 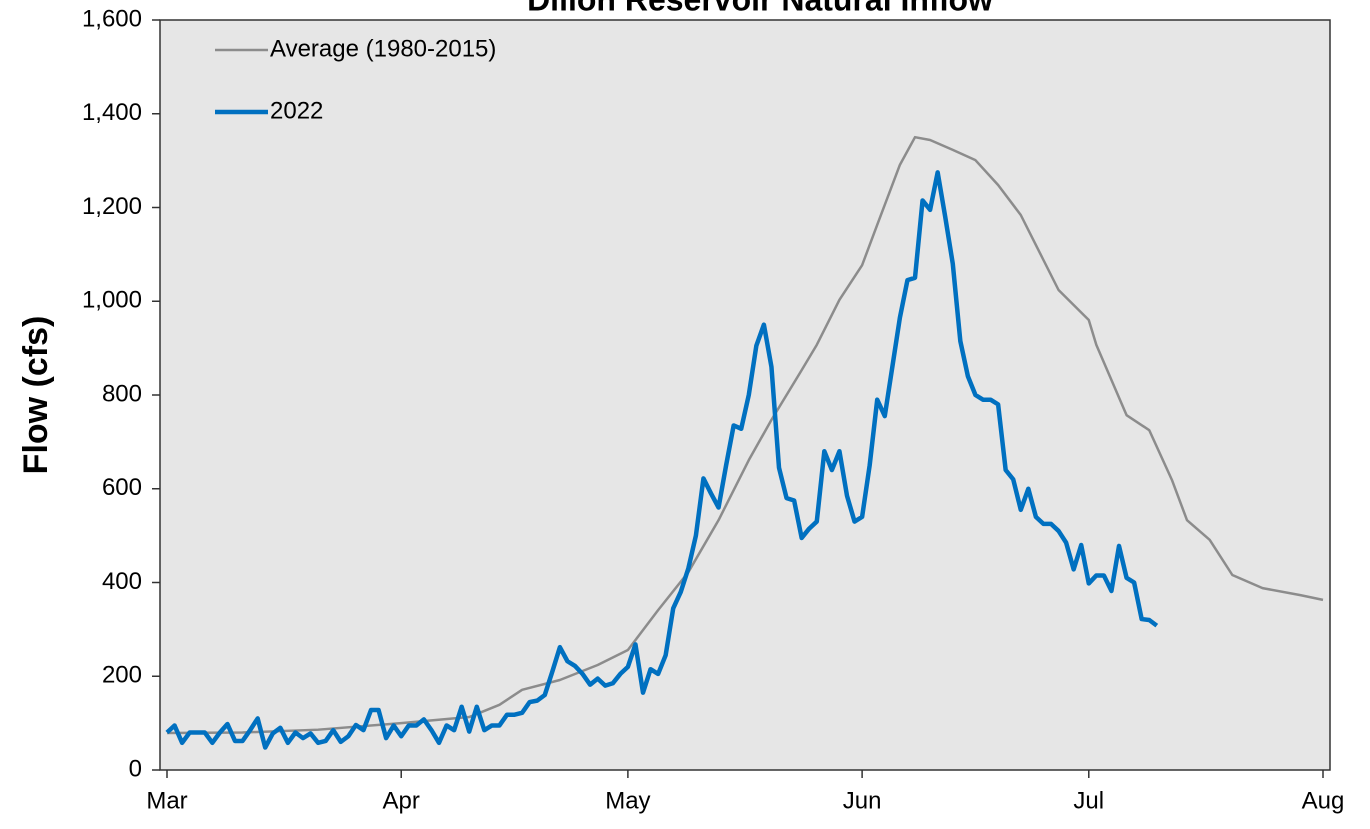 What do you see at coordinates (401, 800) in the screenshot?
I see `x-tick-label: Apr` at bounding box center [401, 800].